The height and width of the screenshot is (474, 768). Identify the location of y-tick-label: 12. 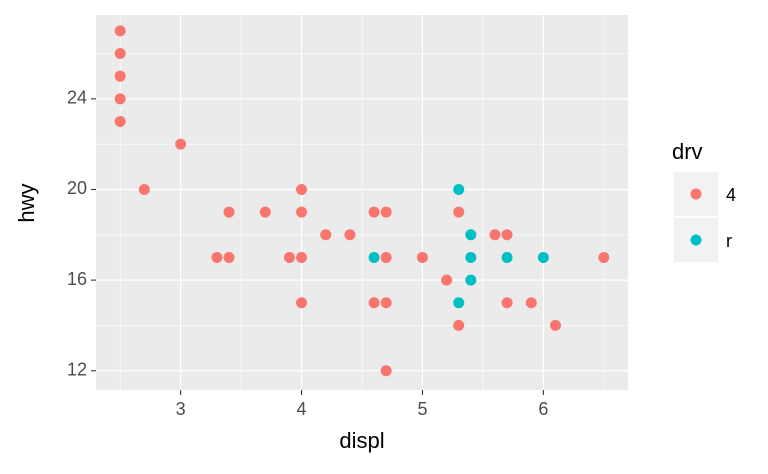
(77, 369).